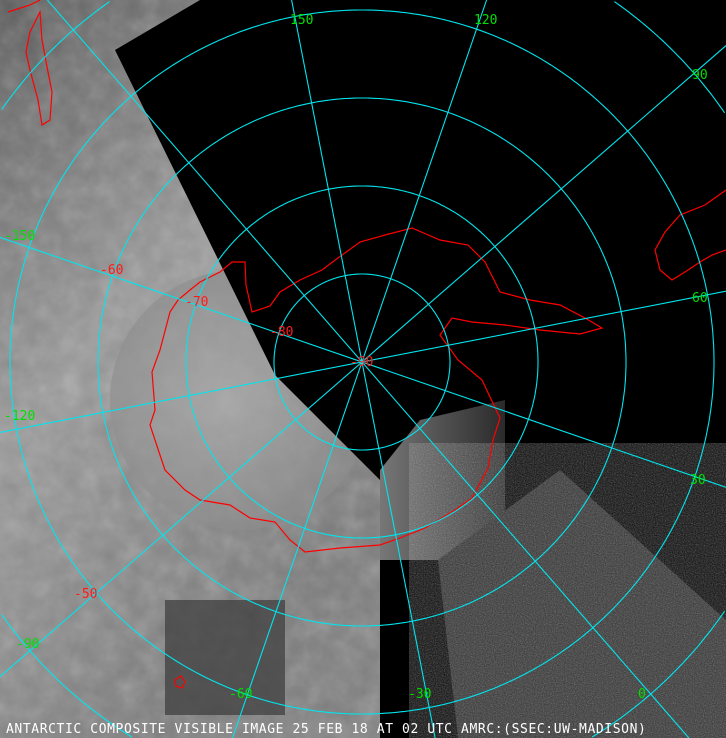 The image size is (726, 738). What do you see at coordinates (485, 20) in the screenshot?
I see `longitude-label: 120` at bounding box center [485, 20].